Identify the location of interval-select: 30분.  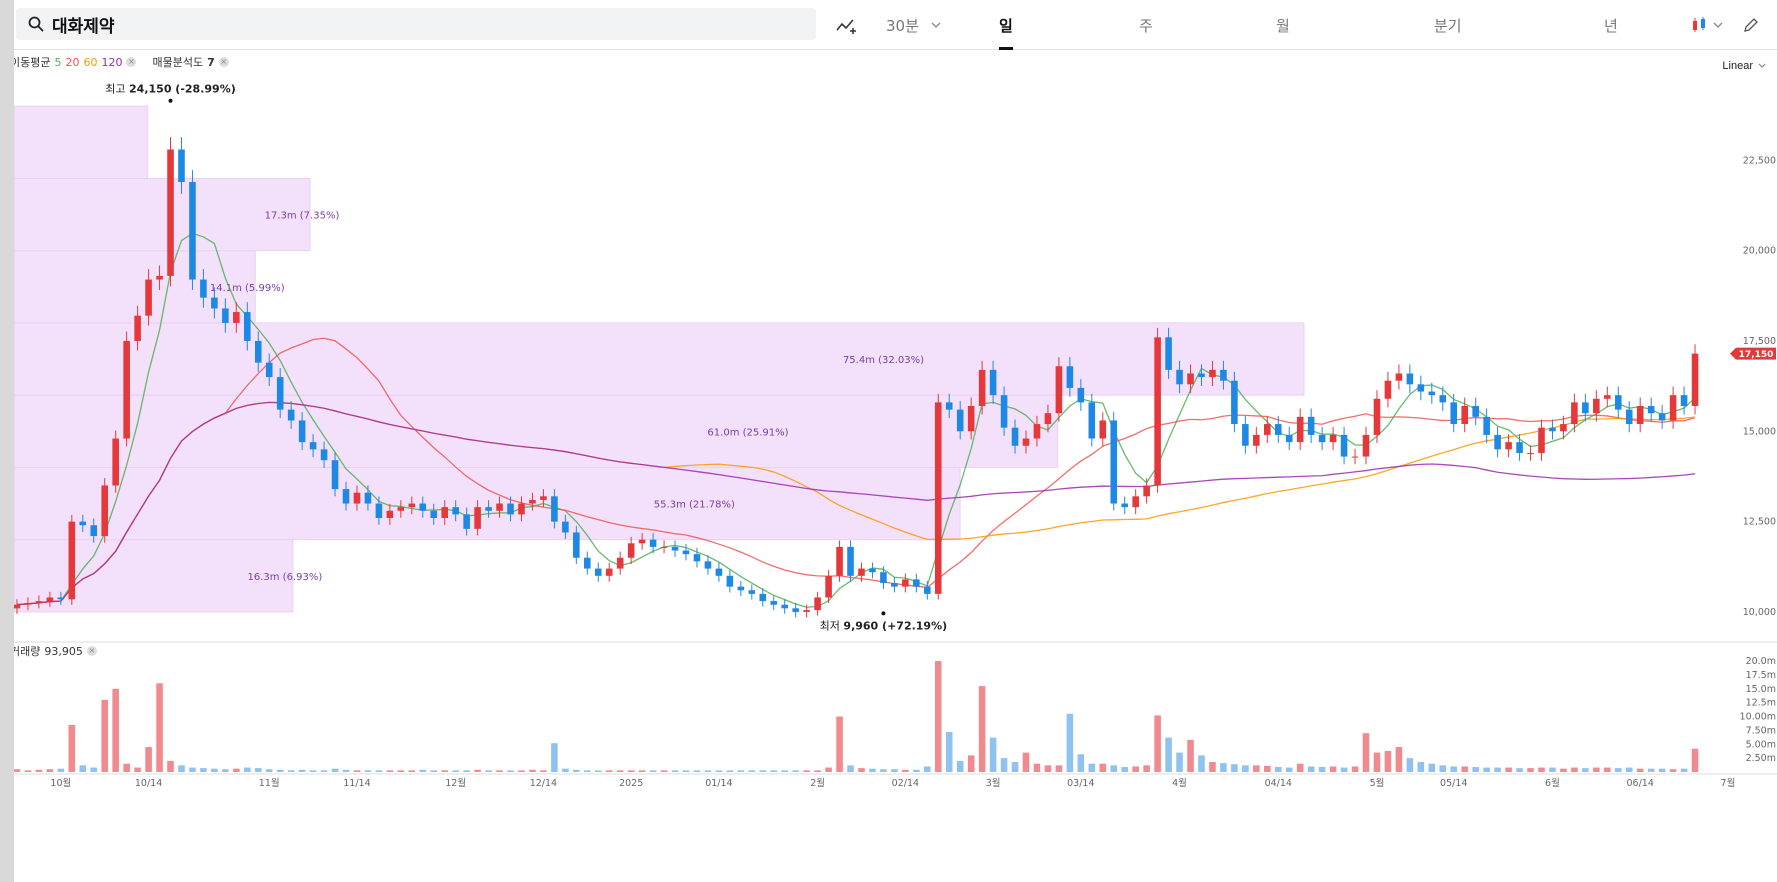
(914, 25).